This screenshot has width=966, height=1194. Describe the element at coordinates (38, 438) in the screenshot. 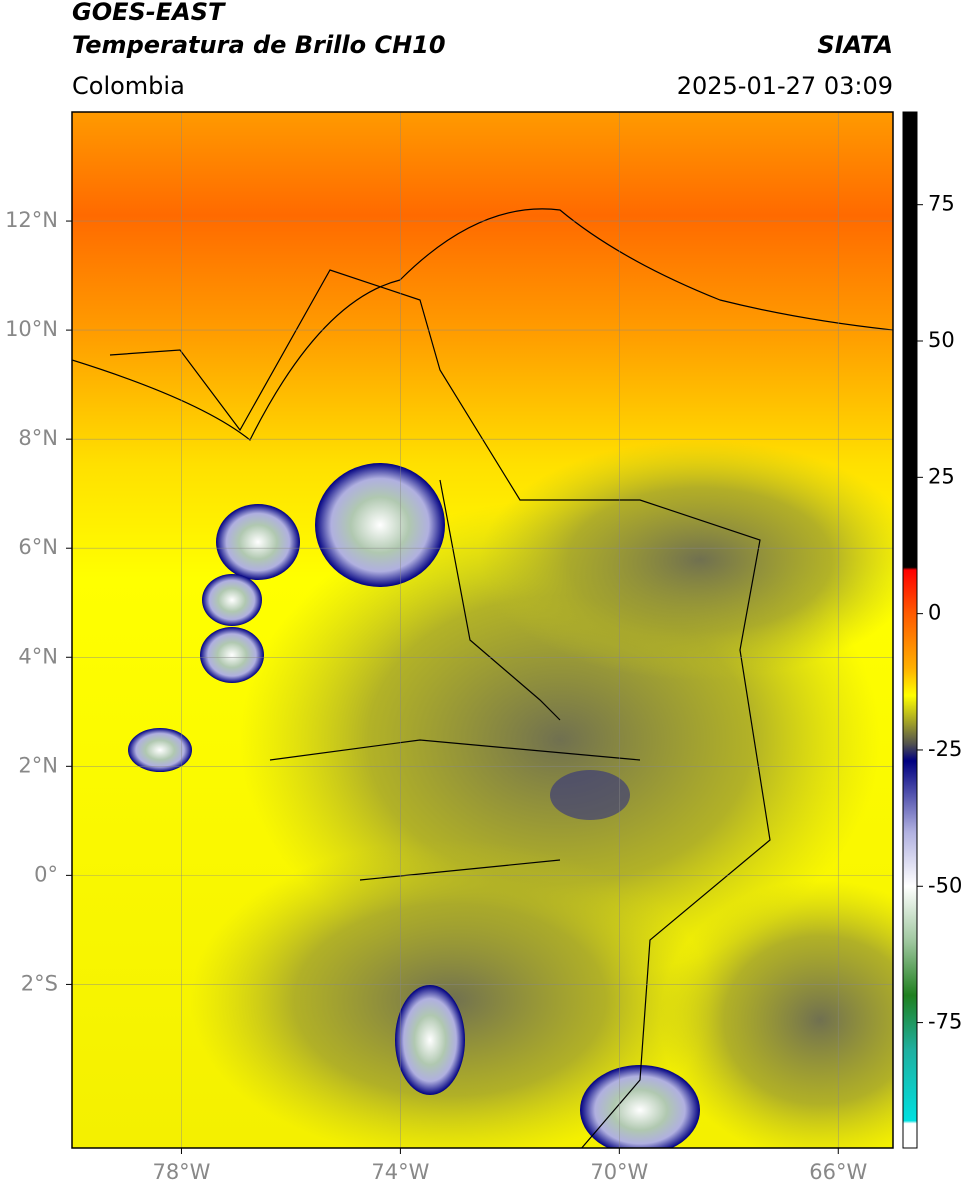

I see `y-tick-label: 8°N` at that location.